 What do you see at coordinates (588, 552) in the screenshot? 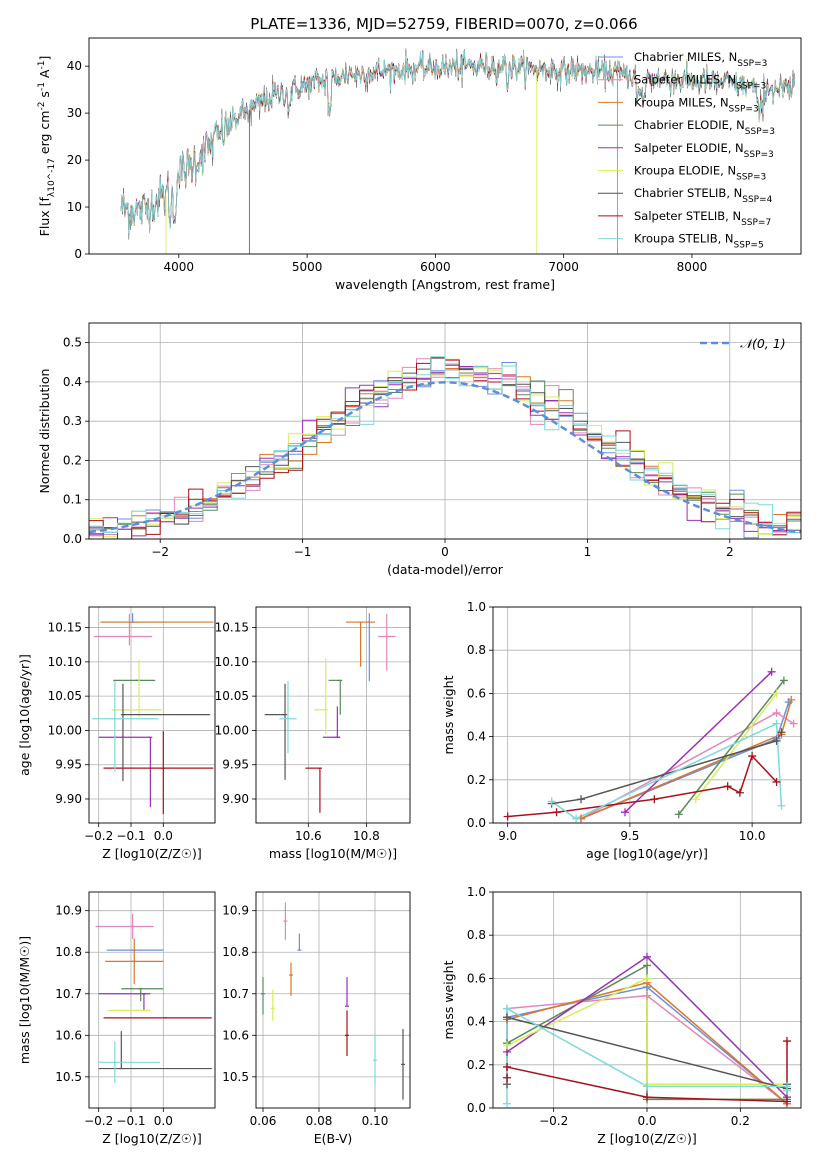
I see `x-tick-label: 1` at bounding box center [588, 552].